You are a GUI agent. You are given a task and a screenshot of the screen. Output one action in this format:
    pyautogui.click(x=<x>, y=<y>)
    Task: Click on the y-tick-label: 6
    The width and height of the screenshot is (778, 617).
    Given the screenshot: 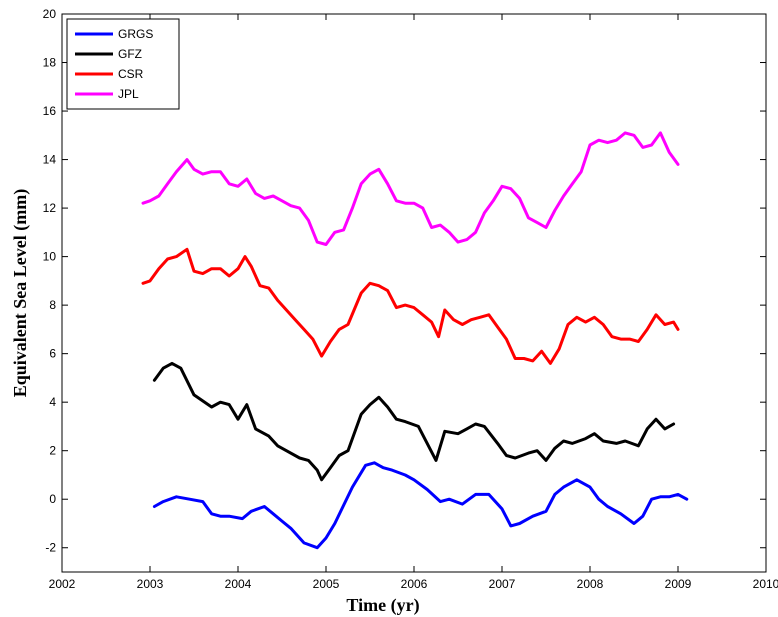 What is the action you would take?
    pyautogui.click(x=52, y=354)
    